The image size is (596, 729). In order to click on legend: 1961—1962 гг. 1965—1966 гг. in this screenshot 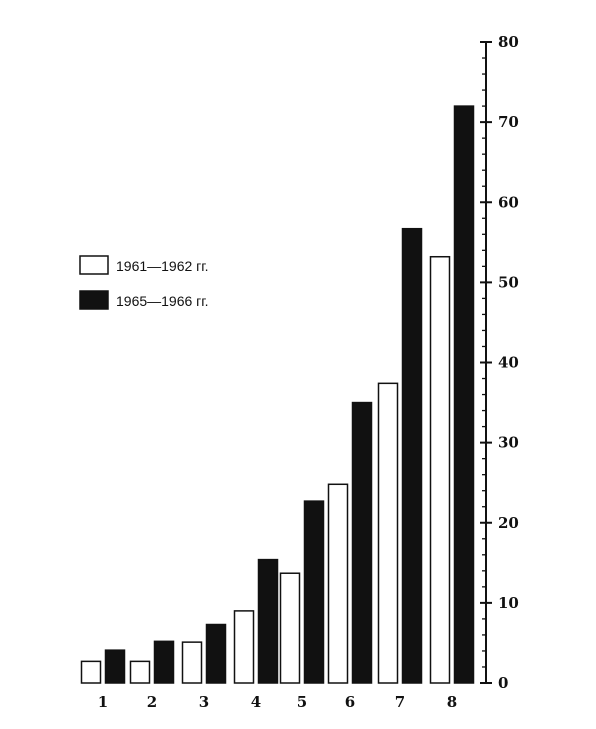, I will do `click(144, 282)`.